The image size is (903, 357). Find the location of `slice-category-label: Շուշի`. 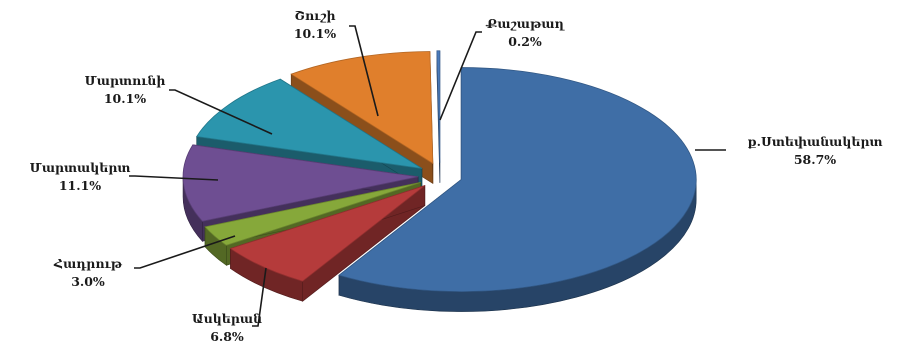

slice-category-label: Շուշի is located at coordinates (314, 15).